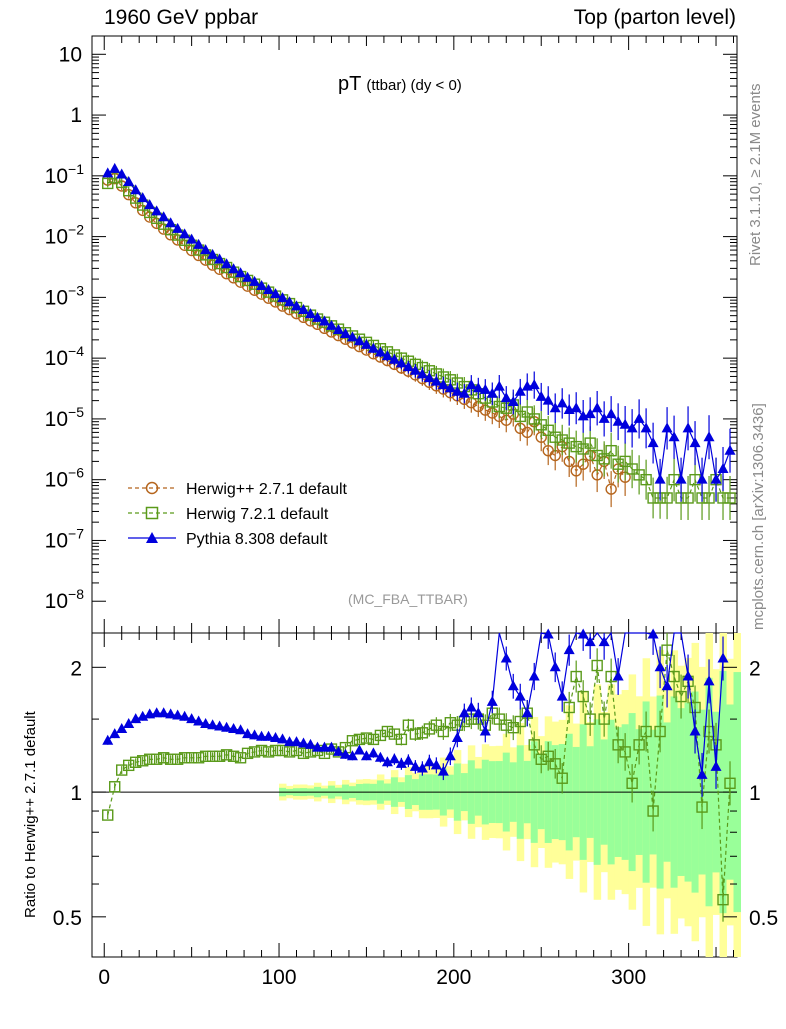 The image size is (786, 1029). Describe the element at coordinates (104, 977) in the screenshot. I see `x-tick-label: 0` at that location.